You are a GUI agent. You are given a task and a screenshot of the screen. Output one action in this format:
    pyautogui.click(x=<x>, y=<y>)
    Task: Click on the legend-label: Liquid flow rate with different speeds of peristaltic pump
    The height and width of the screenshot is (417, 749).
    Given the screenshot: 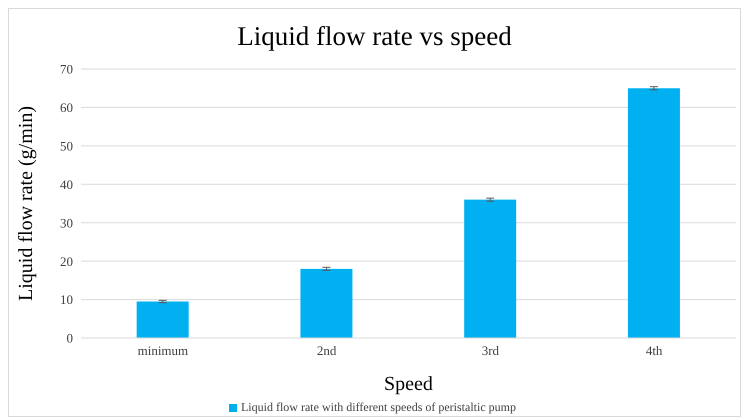 What is the action you would take?
    pyautogui.click(x=378, y=407)
    